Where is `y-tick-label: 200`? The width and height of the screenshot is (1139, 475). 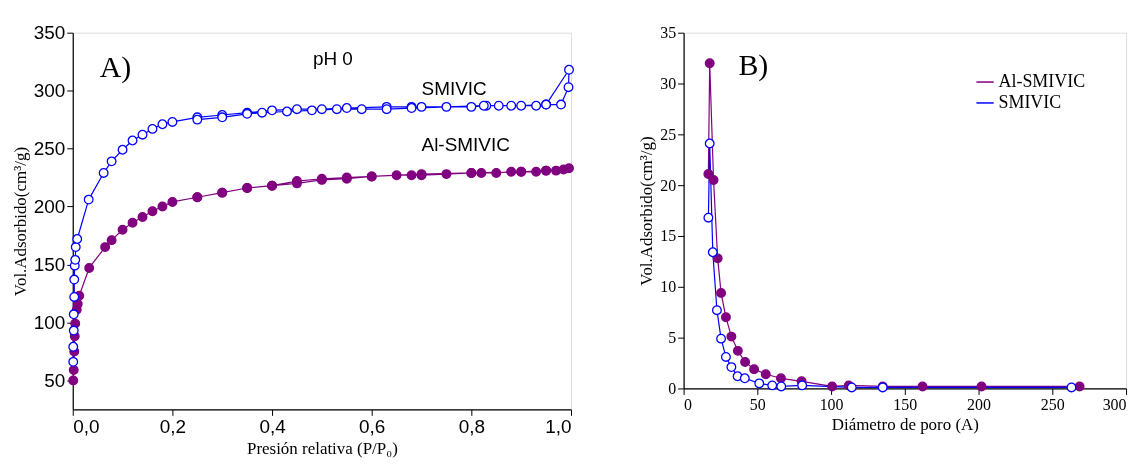 y-tick-label: 200 is located at coordinates (49, 207).